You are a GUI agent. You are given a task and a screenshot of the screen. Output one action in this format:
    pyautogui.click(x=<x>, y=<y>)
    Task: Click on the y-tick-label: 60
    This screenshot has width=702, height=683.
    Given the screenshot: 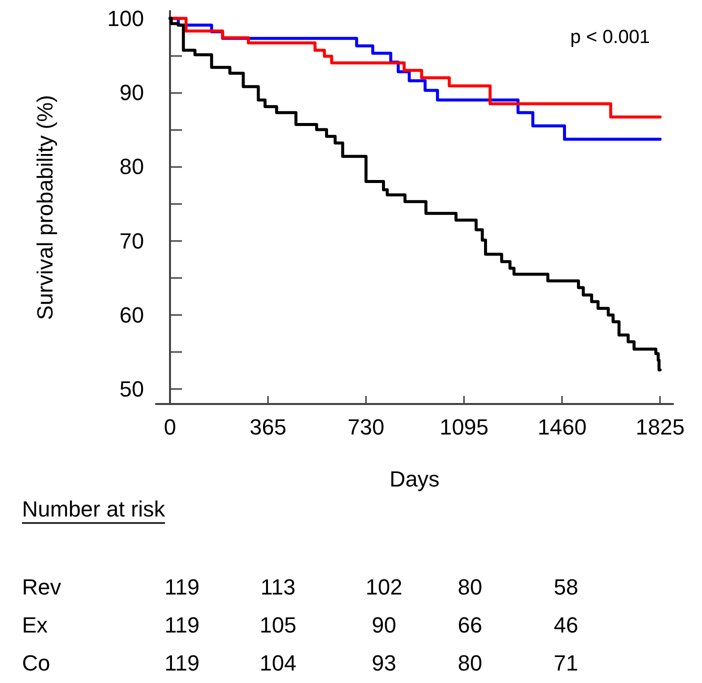 What is the action you would take?
    pyautogui.click(x=132, y=315)
    